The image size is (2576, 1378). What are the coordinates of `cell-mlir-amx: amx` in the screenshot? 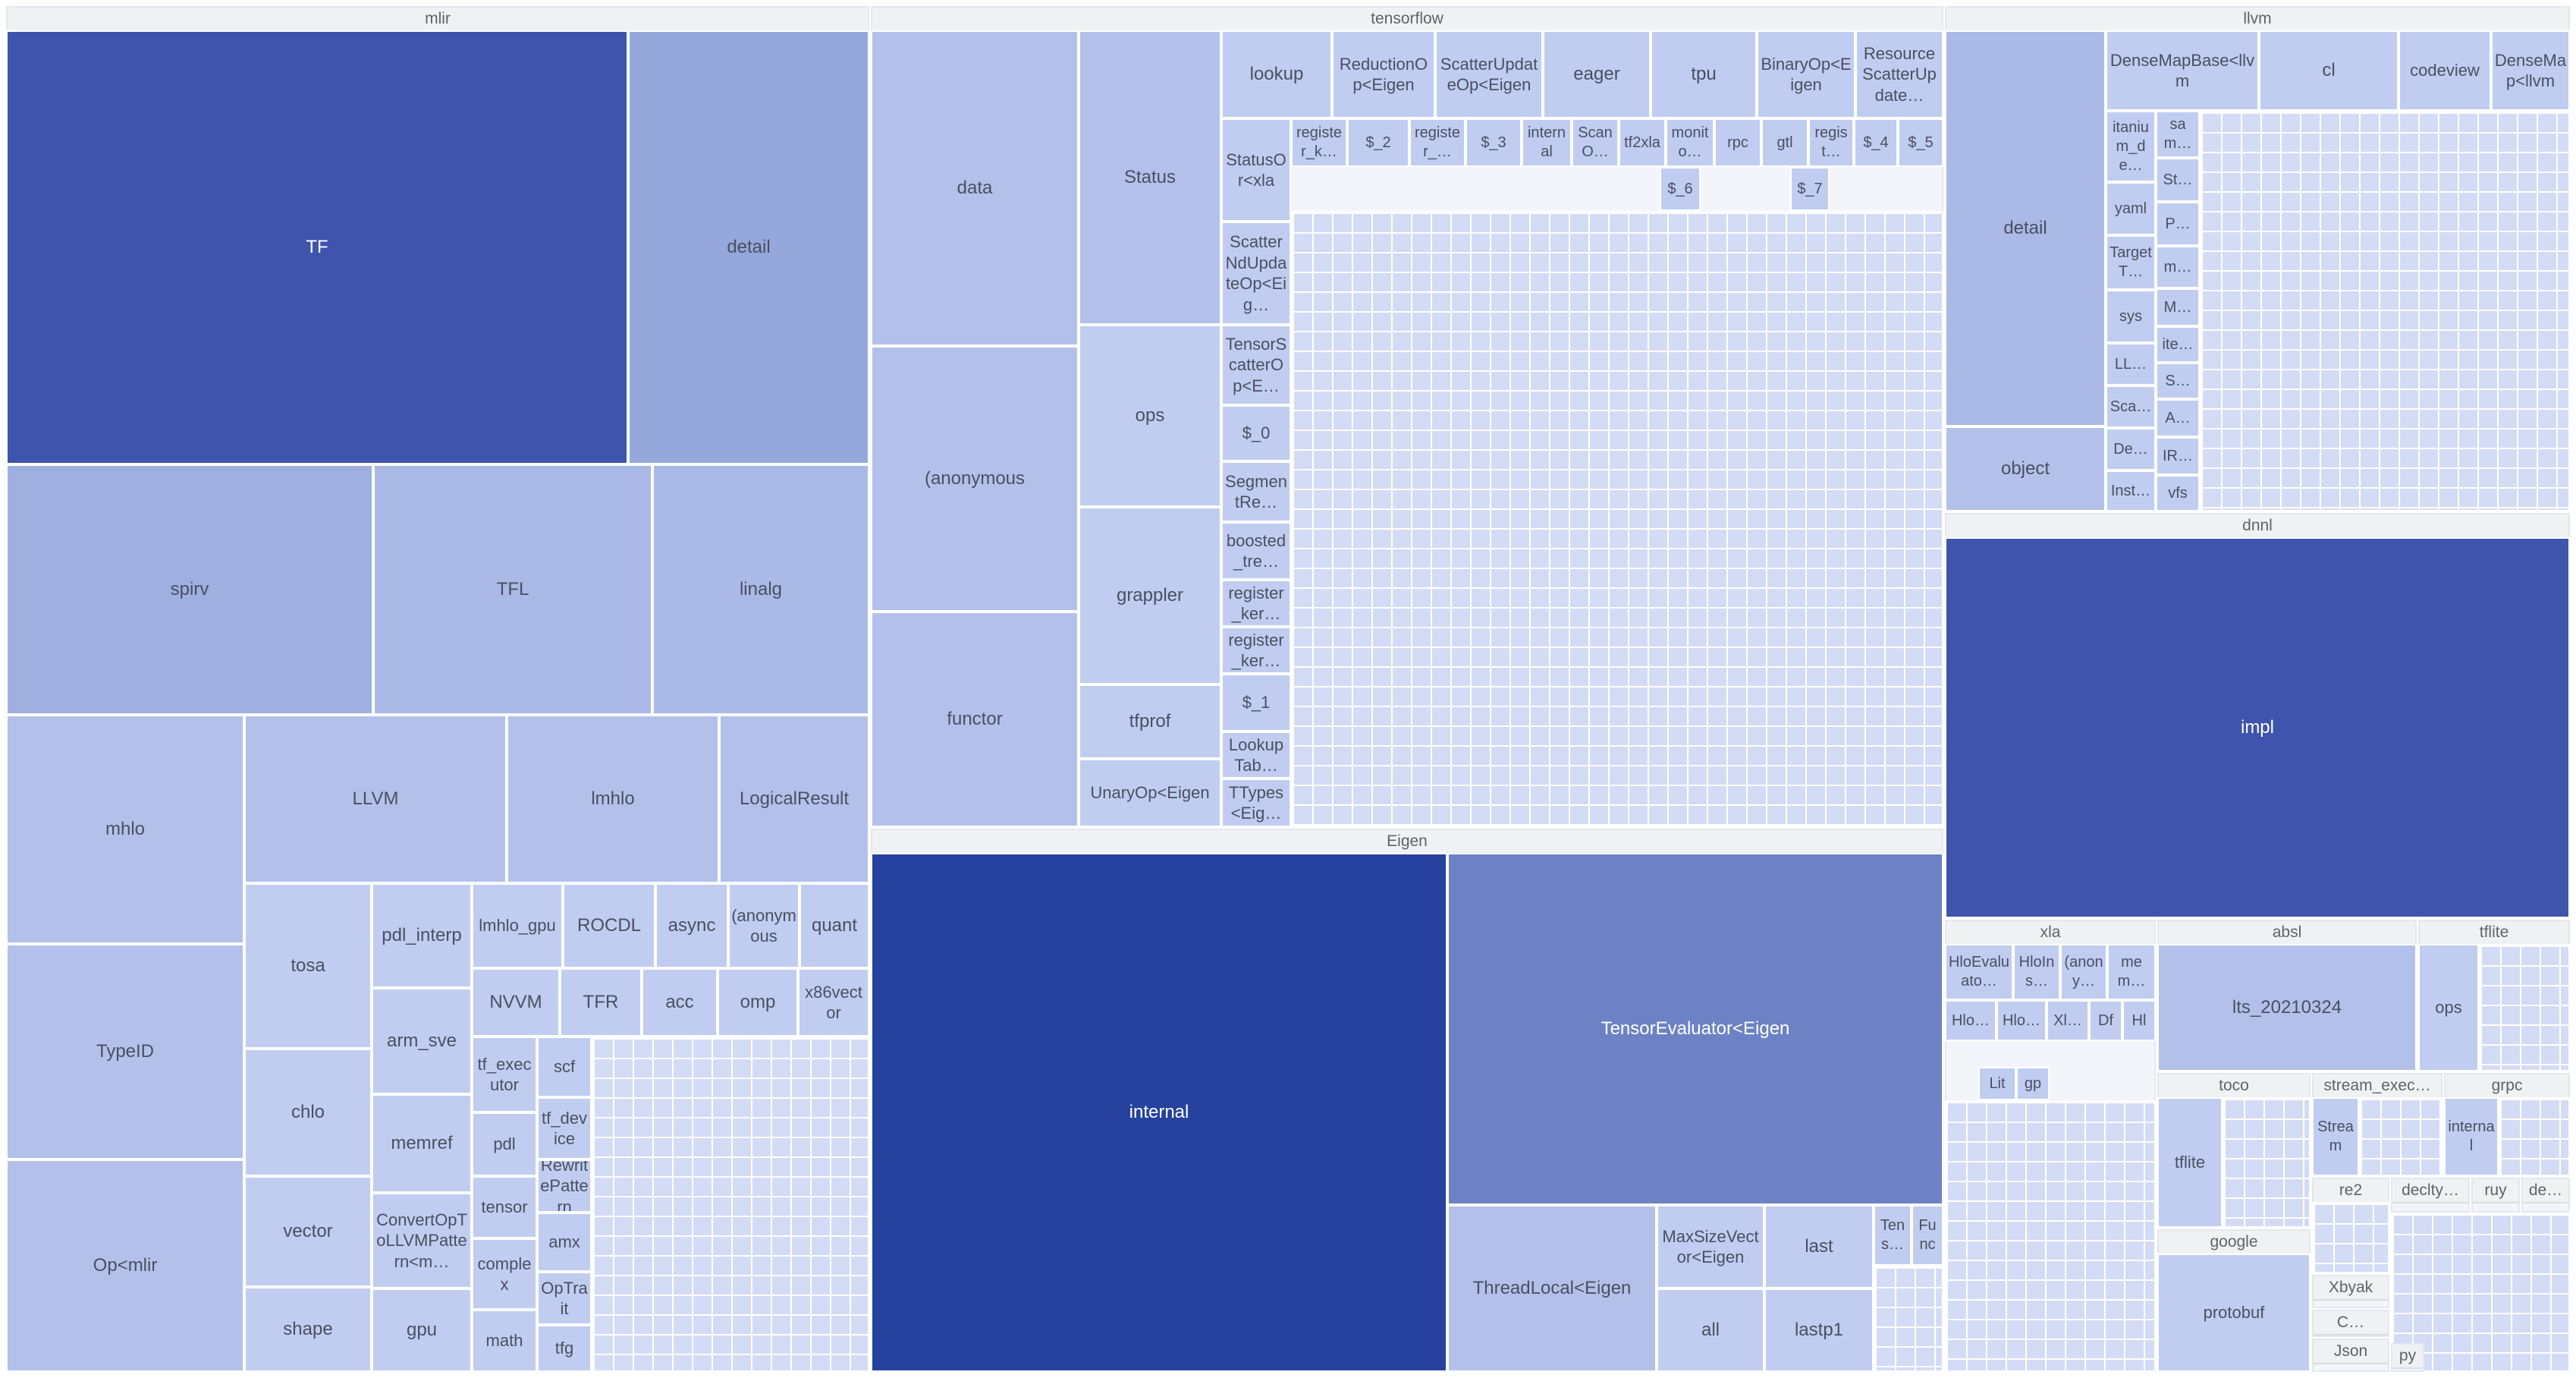 It's located at (564, 1242).